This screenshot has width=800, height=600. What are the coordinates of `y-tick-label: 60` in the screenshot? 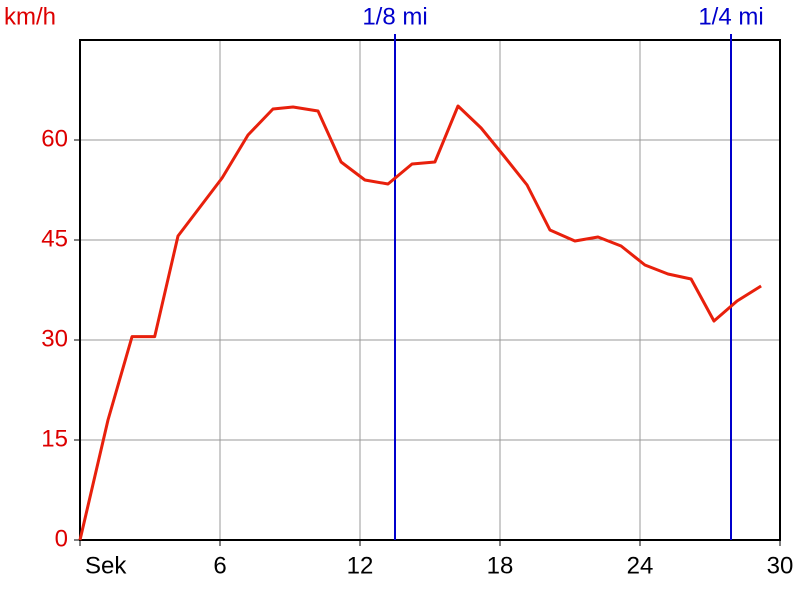 It's located at (54, 138).